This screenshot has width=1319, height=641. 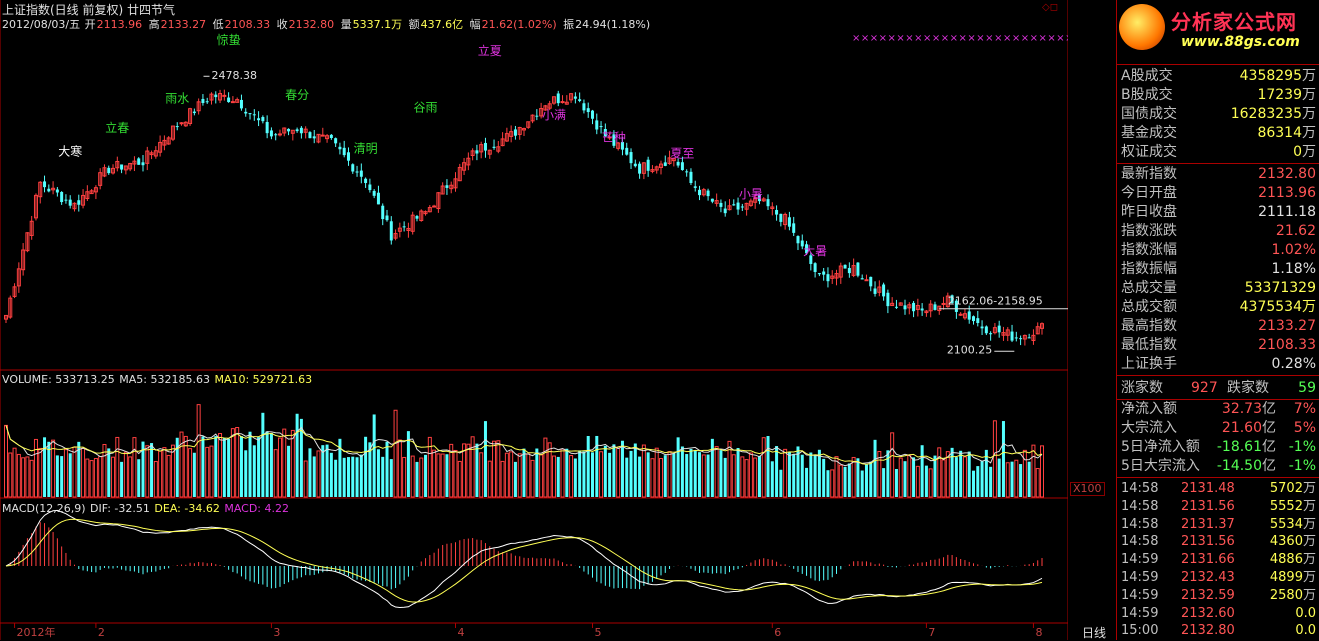 I want to click on chart-close-icon: ◇◻, so click(x=1050, y=7).